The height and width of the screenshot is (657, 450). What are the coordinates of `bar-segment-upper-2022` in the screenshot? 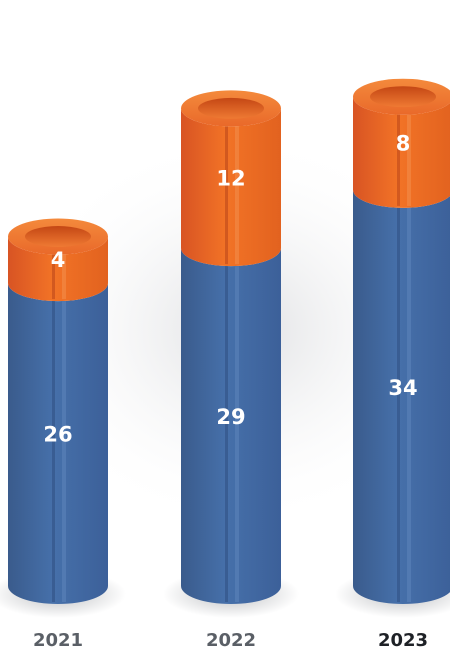 It's located at (231, 187).